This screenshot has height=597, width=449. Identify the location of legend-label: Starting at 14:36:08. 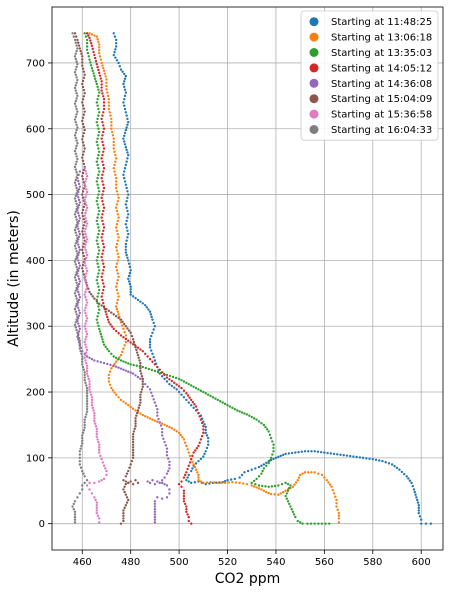
(381, 84).